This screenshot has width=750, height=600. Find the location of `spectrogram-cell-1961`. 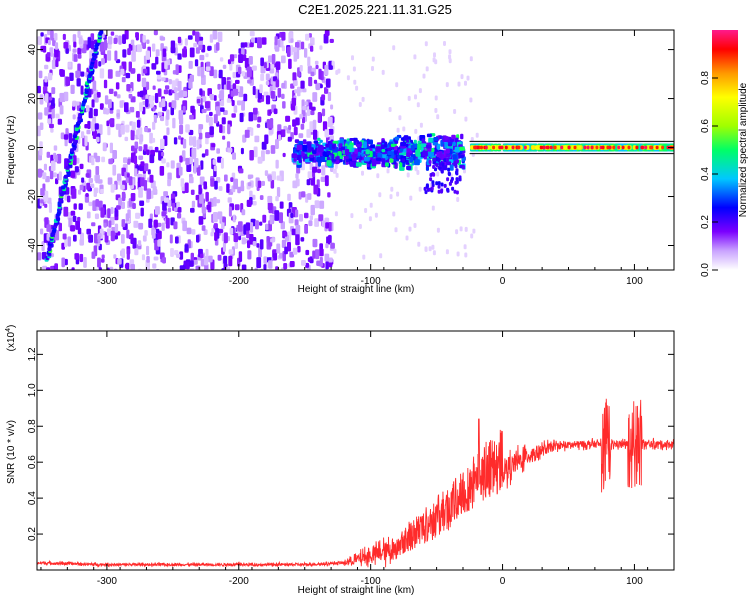

spectrogram-cell-1961 is located at coordinates (407, 162).